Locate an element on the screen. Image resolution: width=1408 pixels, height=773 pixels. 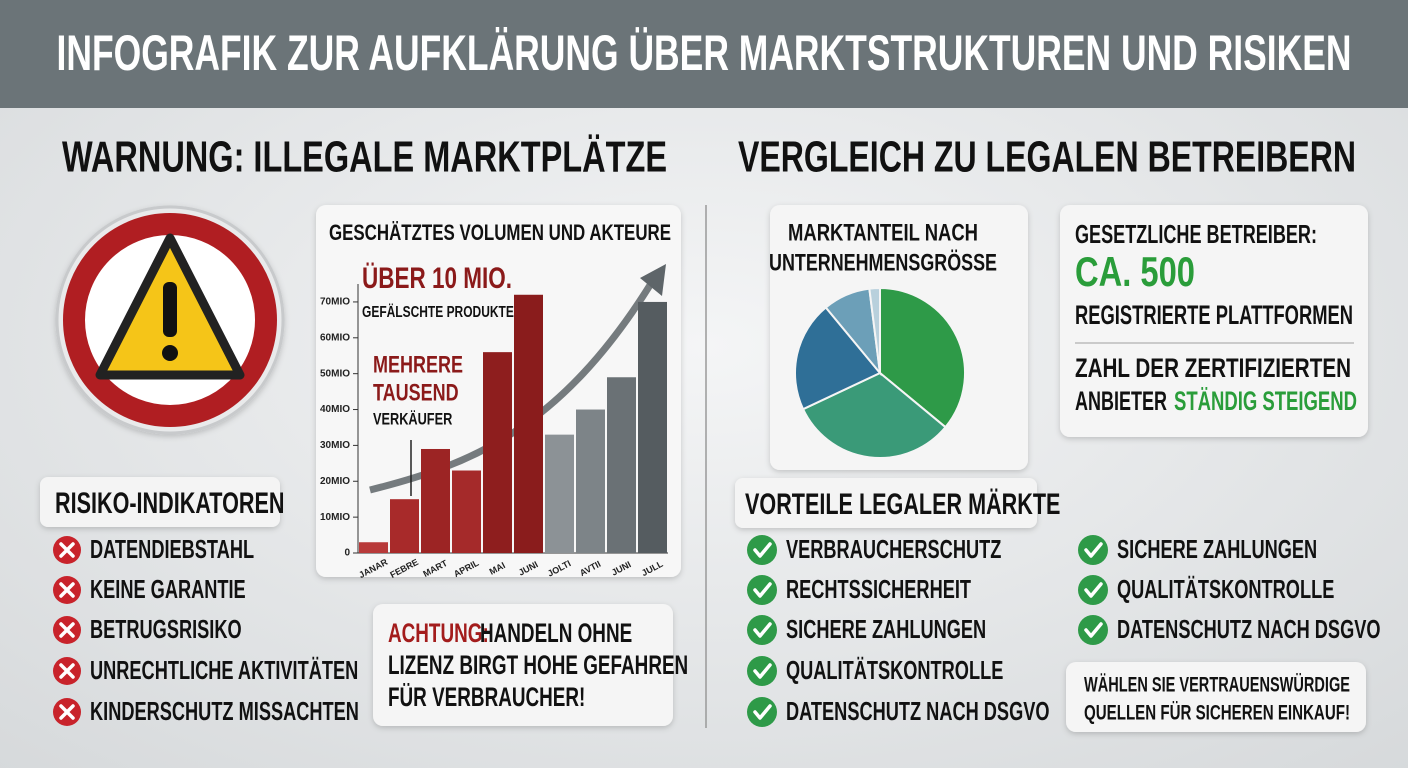
y-tick-label: 40MIO is located at coordinates (335, 409).